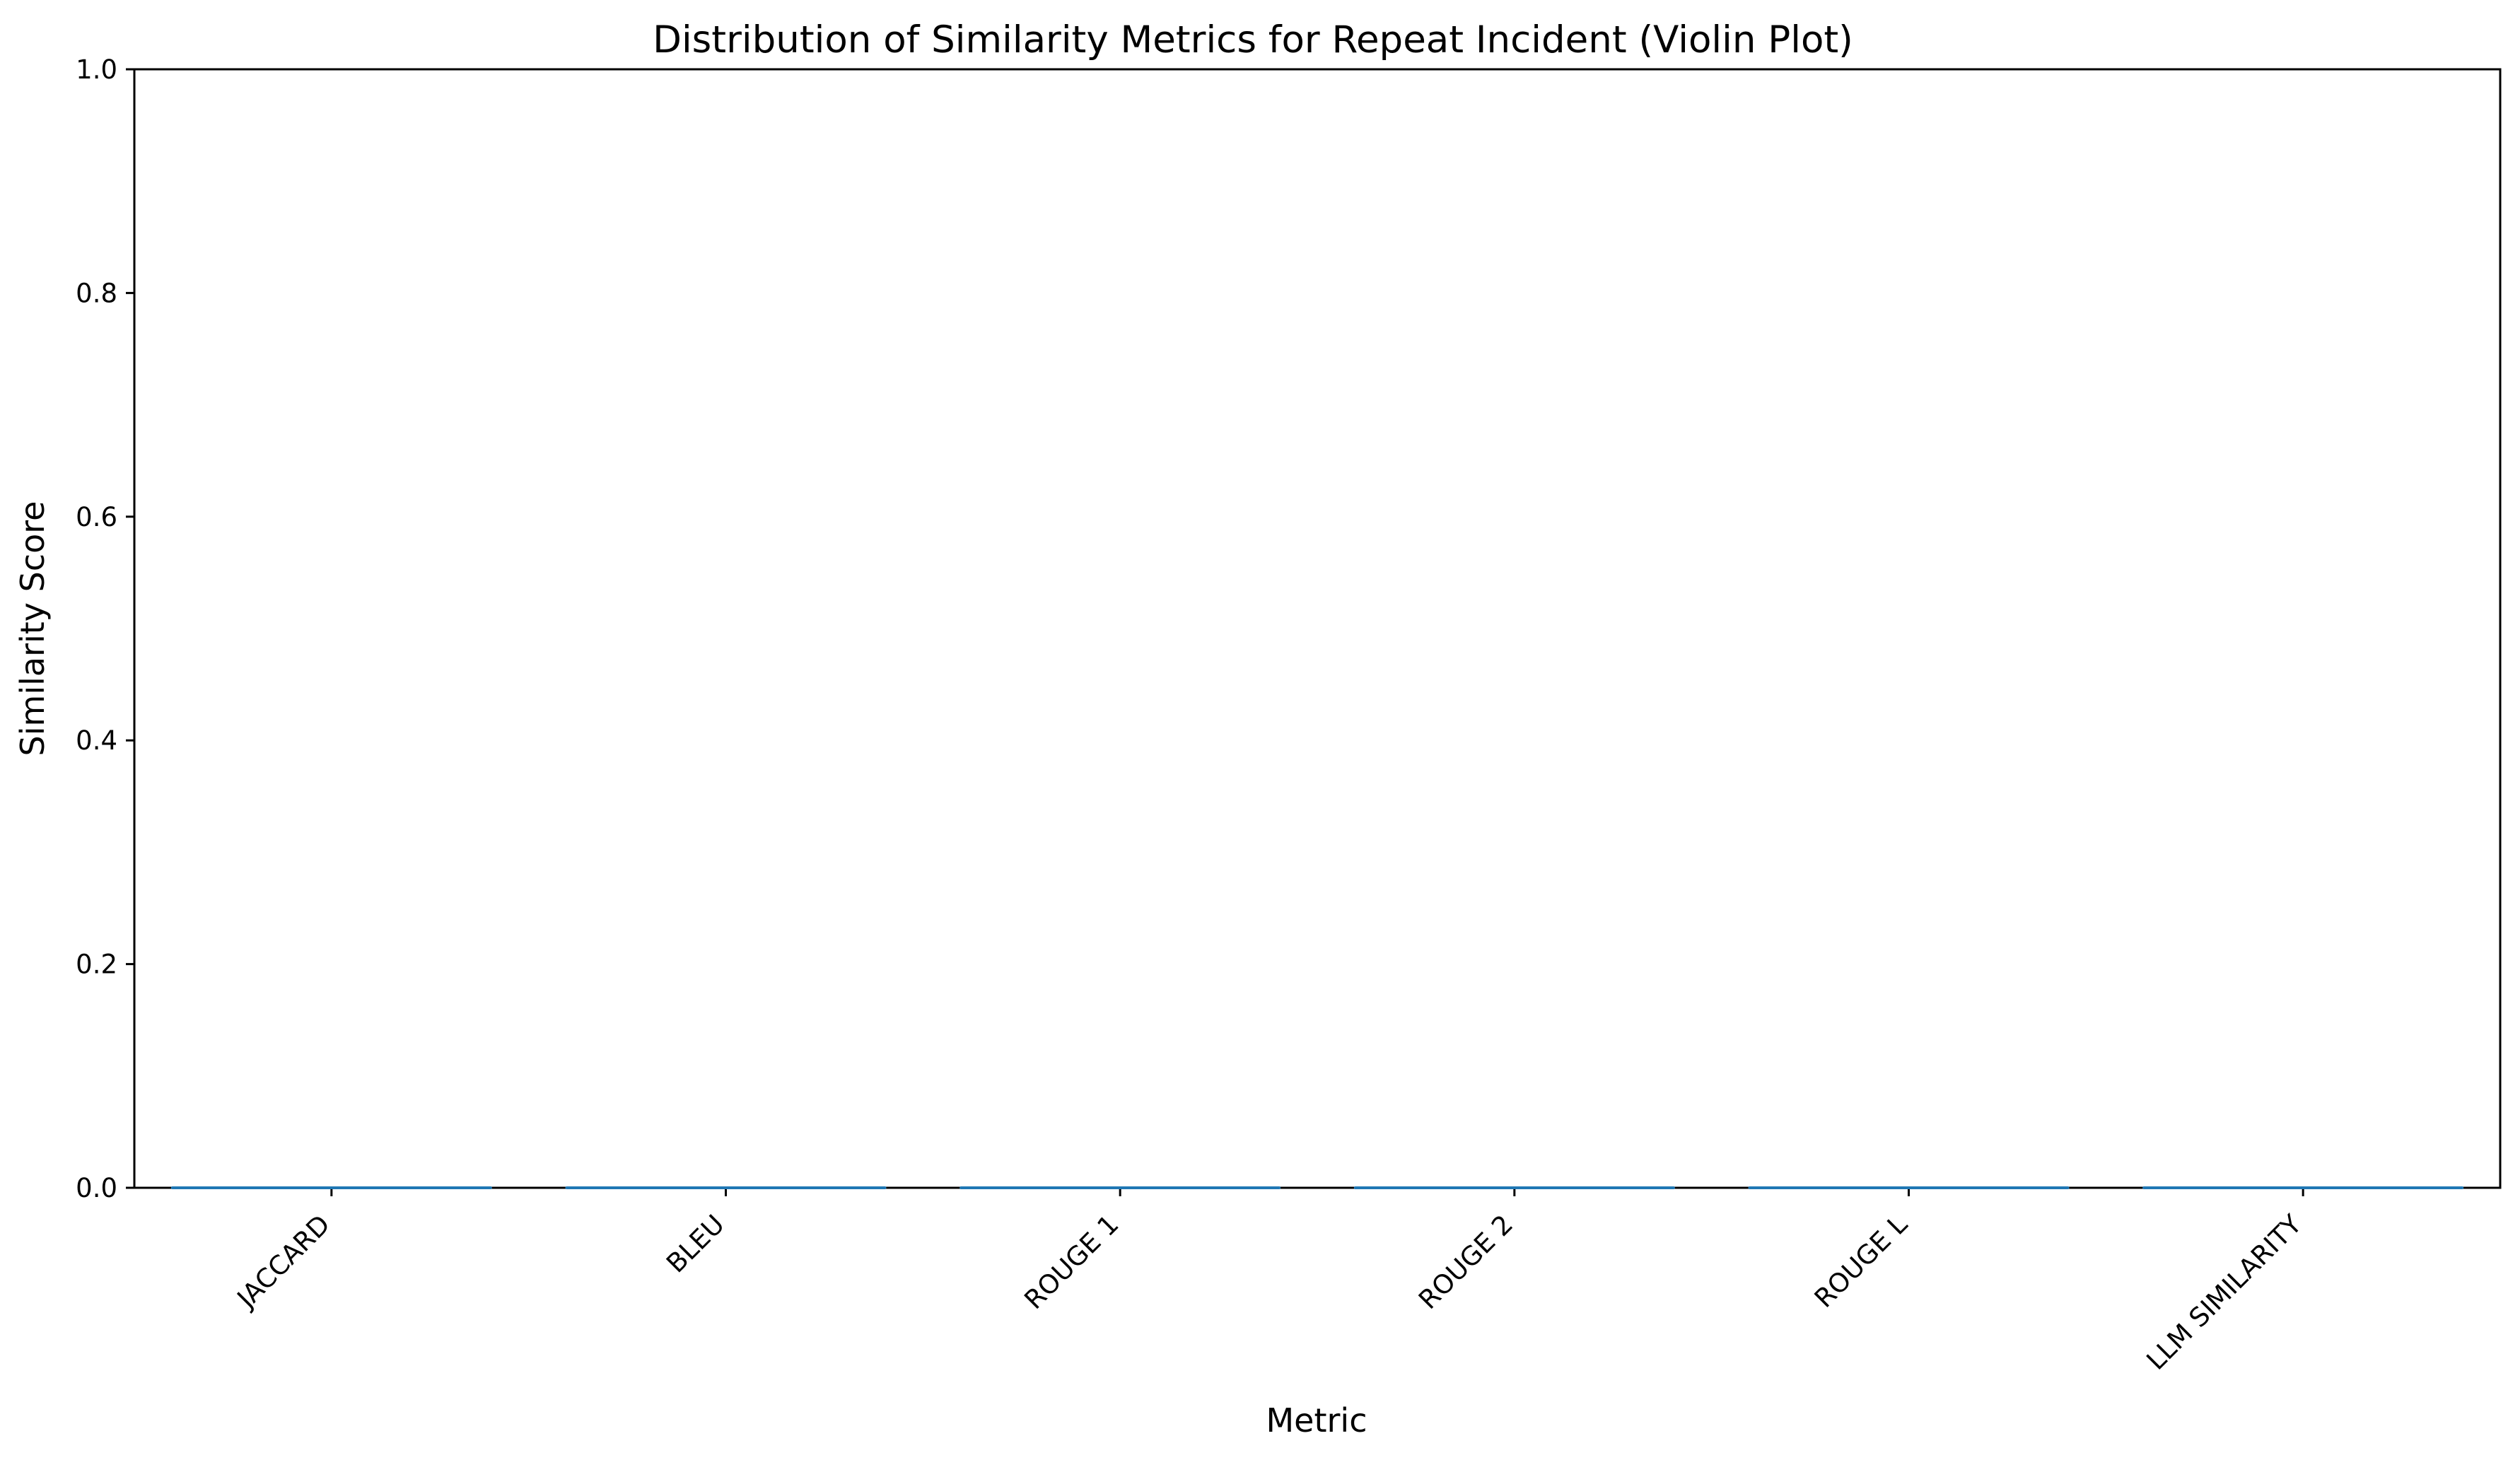 Image resolution: width=2520 pixels, height=1460 pixels. I want to click on y-tick-label: 0.4, so click(96, 740).